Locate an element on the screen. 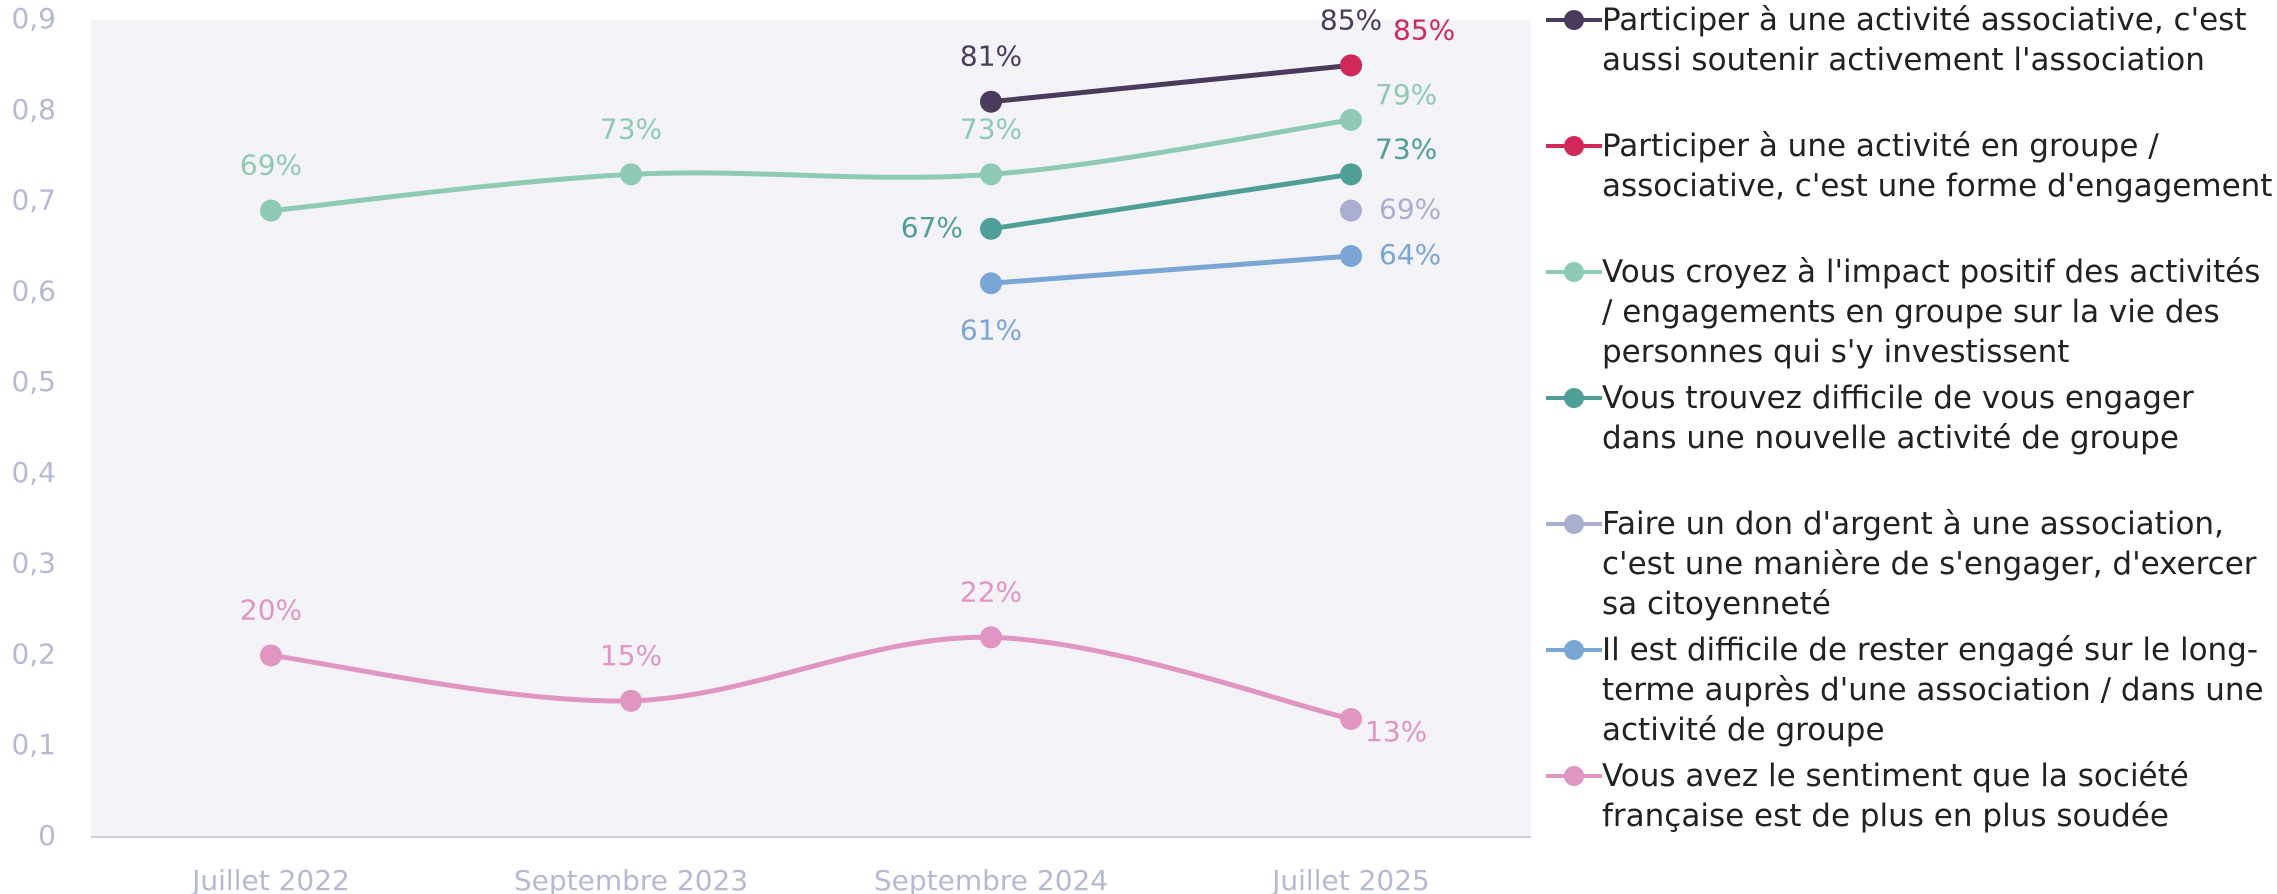 This screenshot has height=894, width=2277. data-label: 79% is located at coordinates (1406, 94).